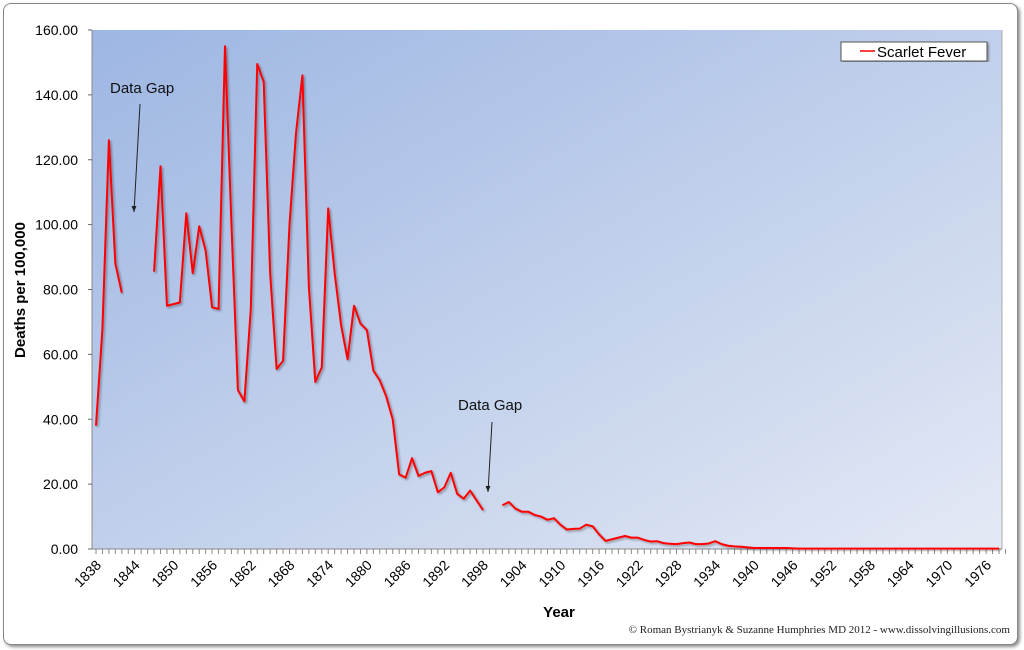 Image resolution: width=1024 pixels, height=650 pixels. Describe the element at coordinates (396, 573) in the screenshot. I see `x-tick-label: 1886` at that location.